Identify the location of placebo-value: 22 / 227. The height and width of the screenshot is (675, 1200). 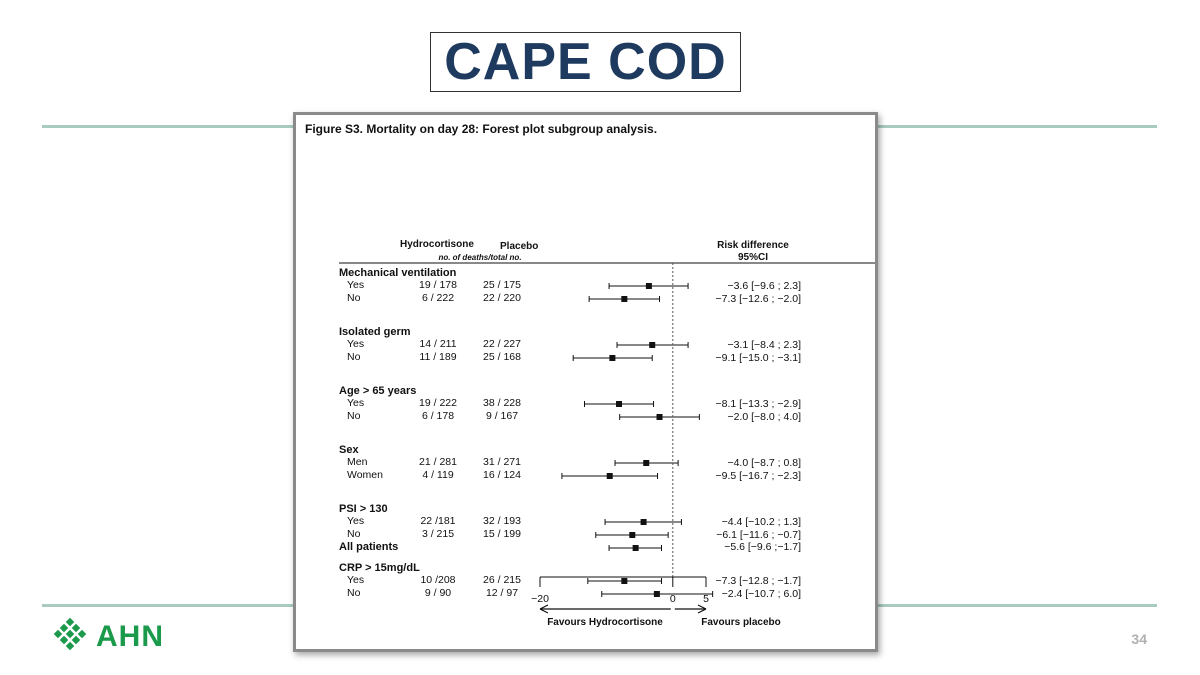
(502, 344).